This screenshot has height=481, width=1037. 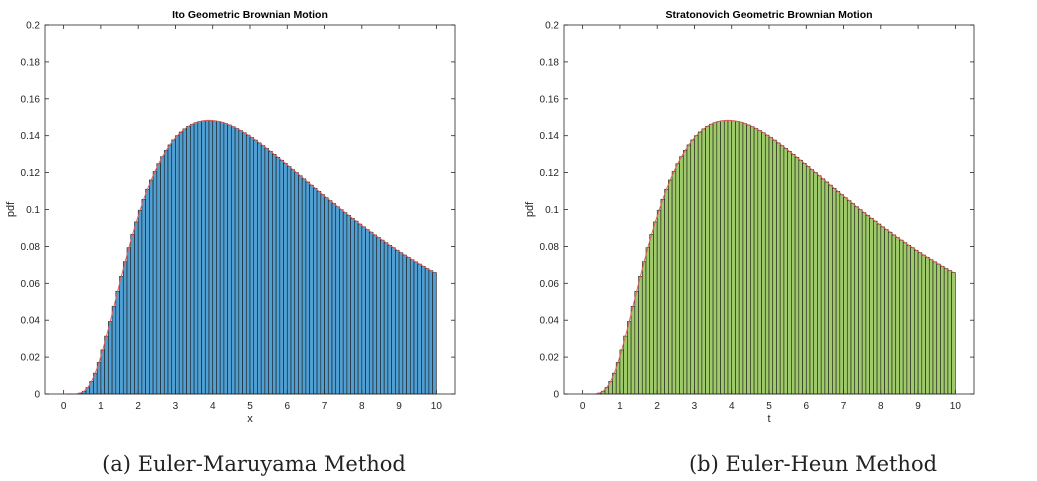 I want to click on caption-b: (b) Euler-Heun Method, so click(x=795, y=464).